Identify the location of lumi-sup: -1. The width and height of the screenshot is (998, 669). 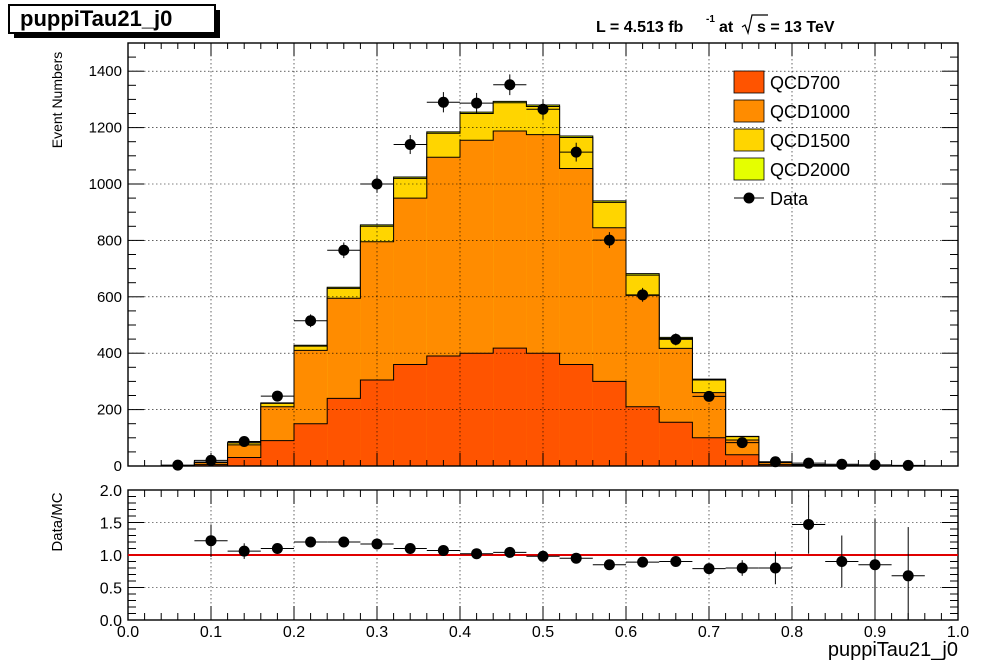
(710, 19).